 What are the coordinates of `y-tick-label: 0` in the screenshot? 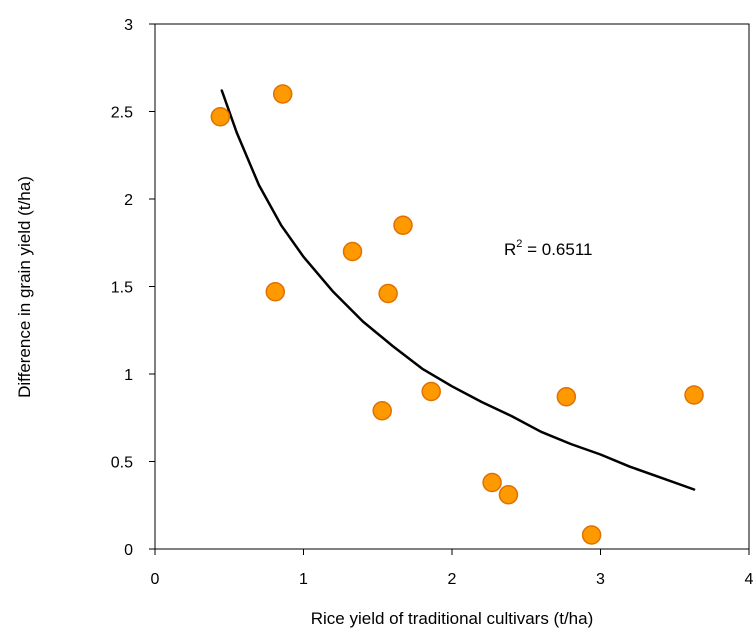 It's located at (128, 550).